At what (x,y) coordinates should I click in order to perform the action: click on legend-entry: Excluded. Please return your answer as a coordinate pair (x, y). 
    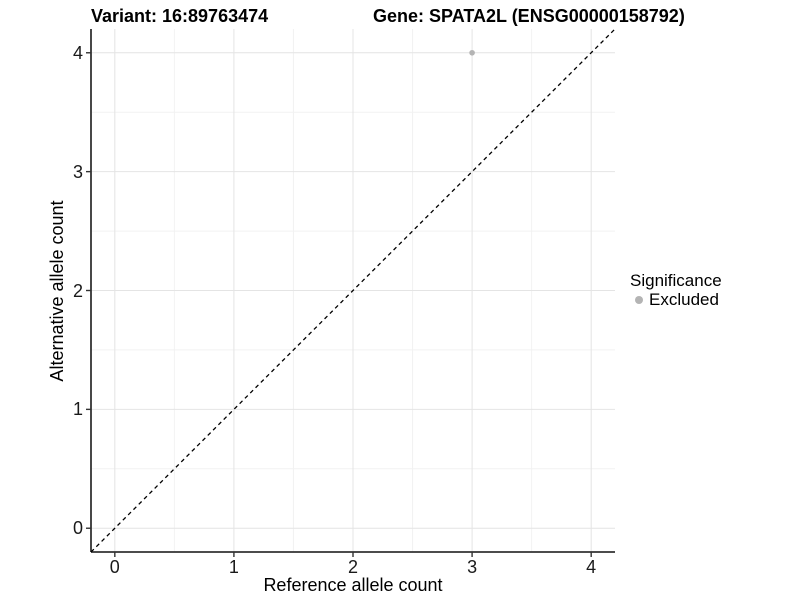
    Looking at the image, I should click on (676, 299).